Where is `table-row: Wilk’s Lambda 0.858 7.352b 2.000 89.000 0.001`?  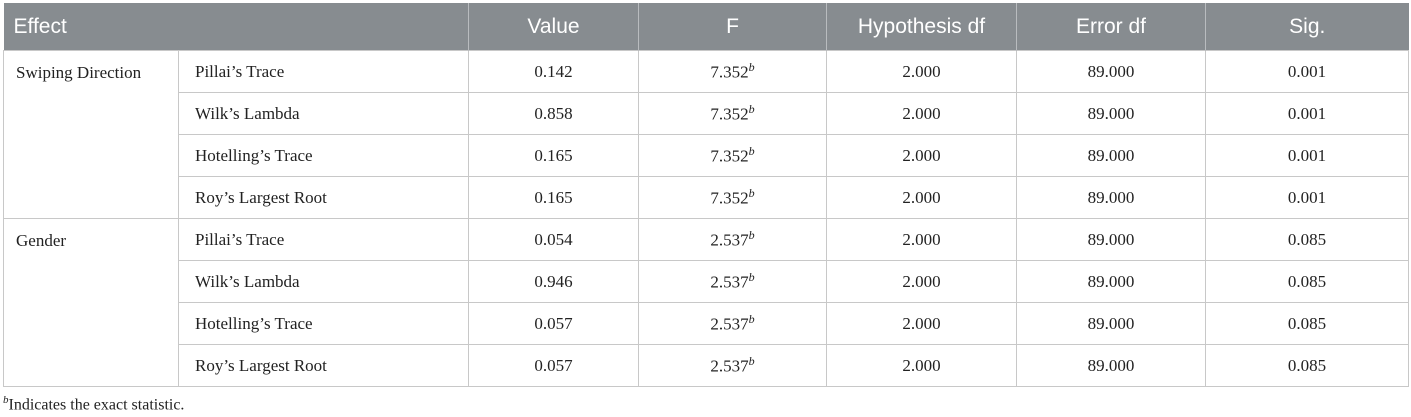
table-row: Wilk’s Lambda 0.858 7.352b 2.000 89.000 0.001 is located at coordinates (706, 113).